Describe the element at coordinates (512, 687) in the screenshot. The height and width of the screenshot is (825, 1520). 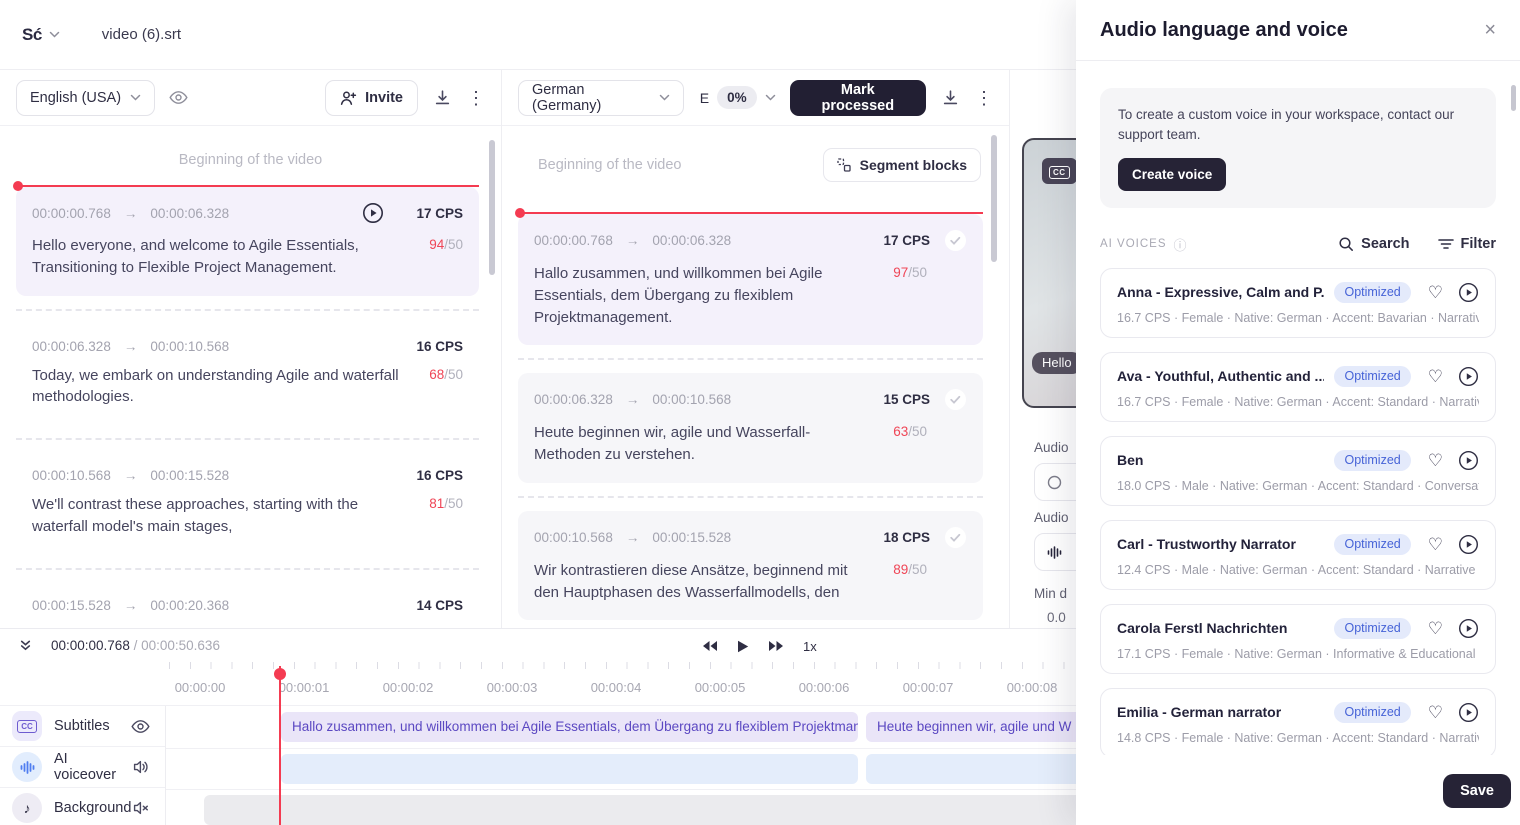
I see `tick-label: 00:00:03` at that location.